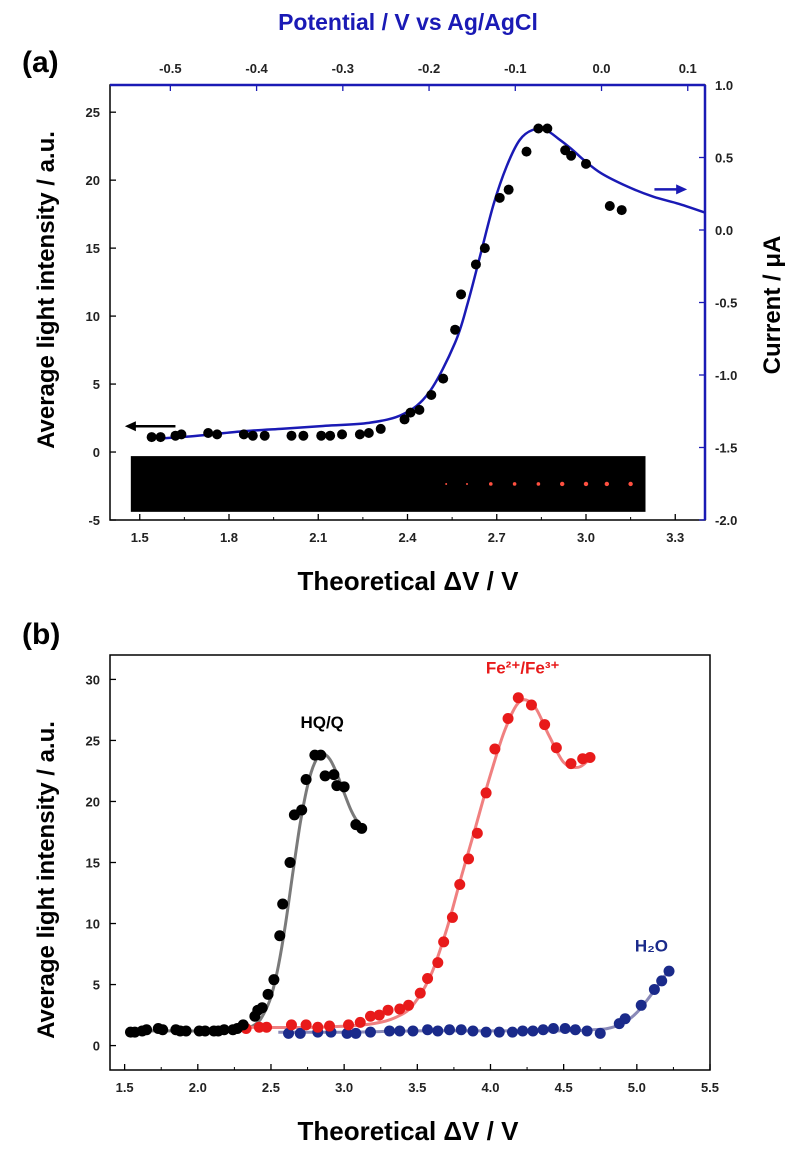 This screenshot has width=797, height=1151. What do you see at coordinates (726, 448) in the screenshot?
I see `right-tick-label: -1.5` at bounding box center [726, 448].